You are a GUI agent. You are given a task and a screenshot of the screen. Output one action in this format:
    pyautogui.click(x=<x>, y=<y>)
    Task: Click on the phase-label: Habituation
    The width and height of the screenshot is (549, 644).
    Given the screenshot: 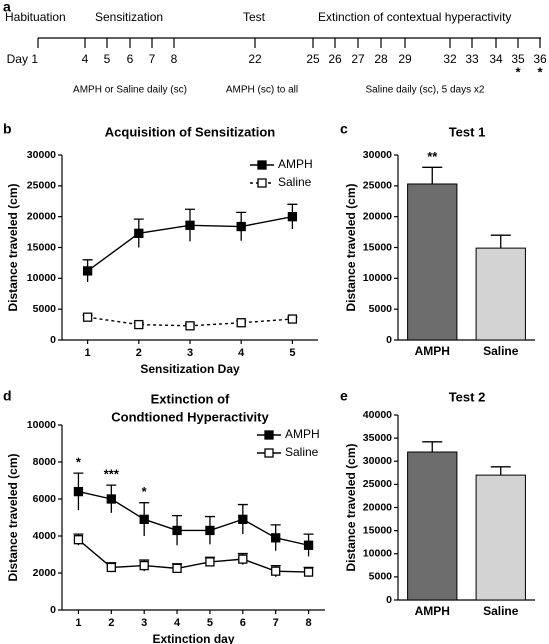 What is the action you would take?
    pyautogui.click(x=35, y=17)
    